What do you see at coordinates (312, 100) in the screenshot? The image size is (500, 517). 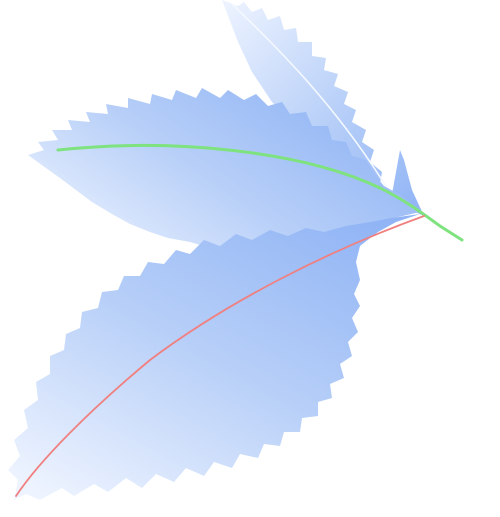 I see `top-leaf-vein` at bounding box center [312, 100].